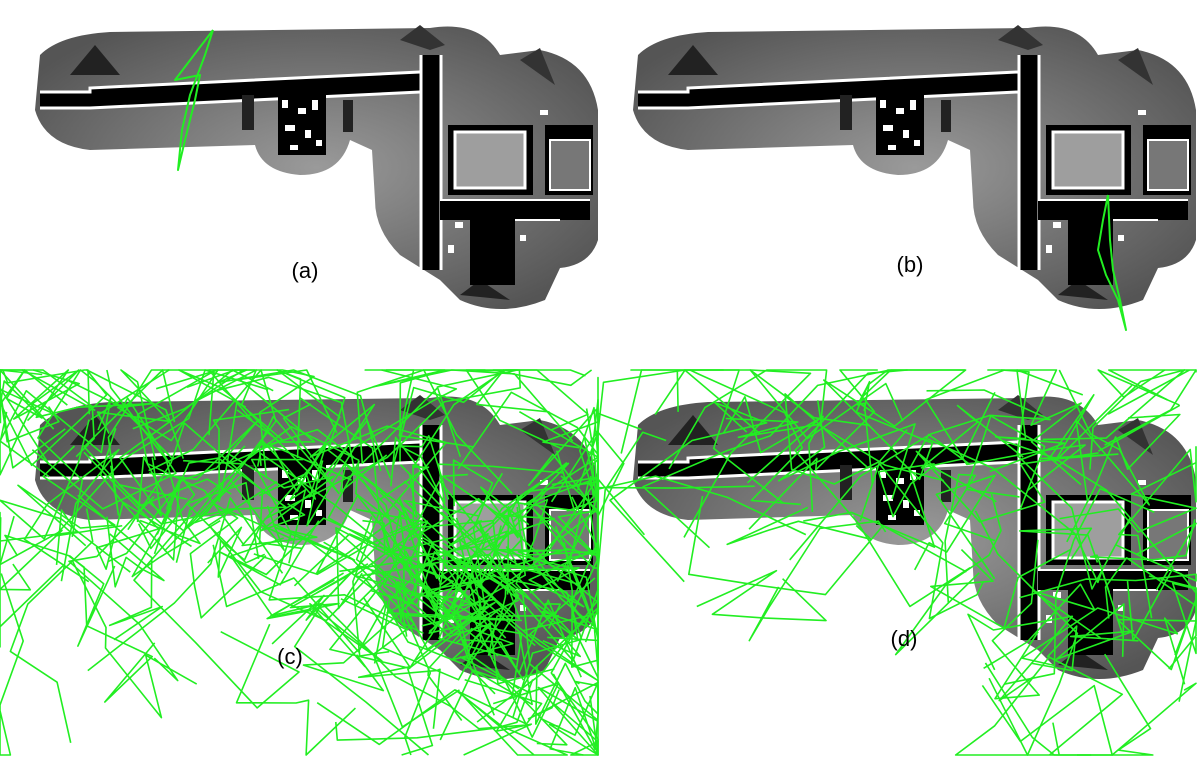 The image size is (1198, 768). What do you see at coordinates (194, 100) in the screenshot?
I see `trajectory-a` at bounding box center [194, 100].